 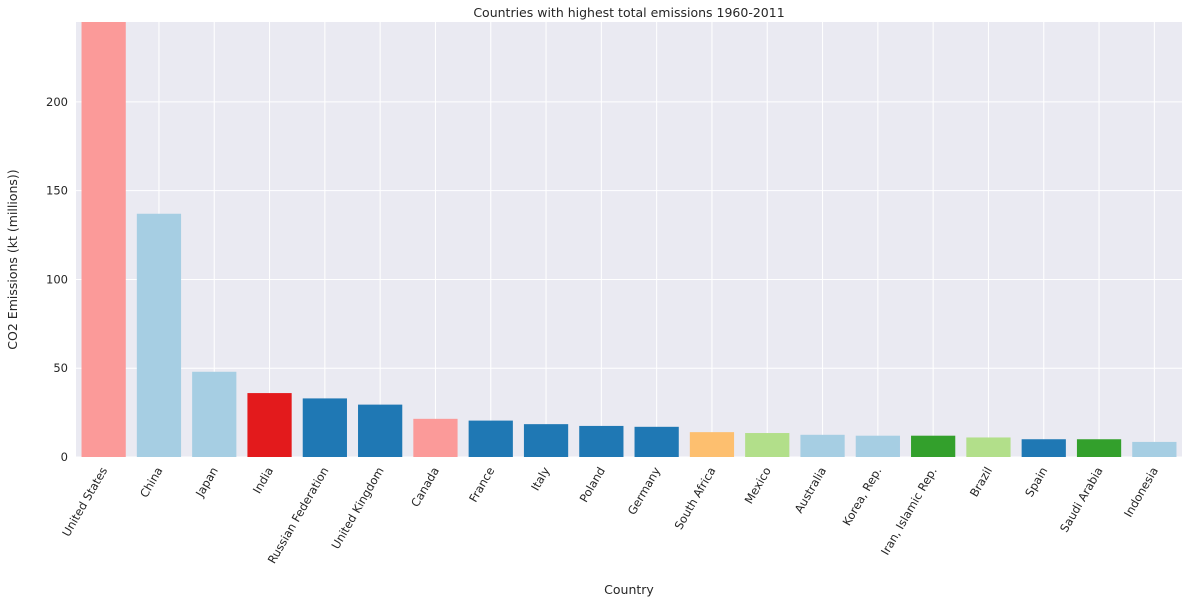 I want to click on x-tick-label: Germany, so click(x=644, y=490).